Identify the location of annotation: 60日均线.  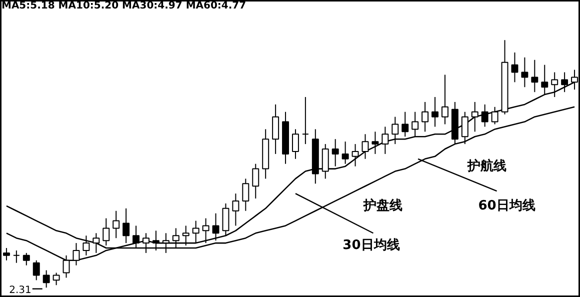
(507, 206).